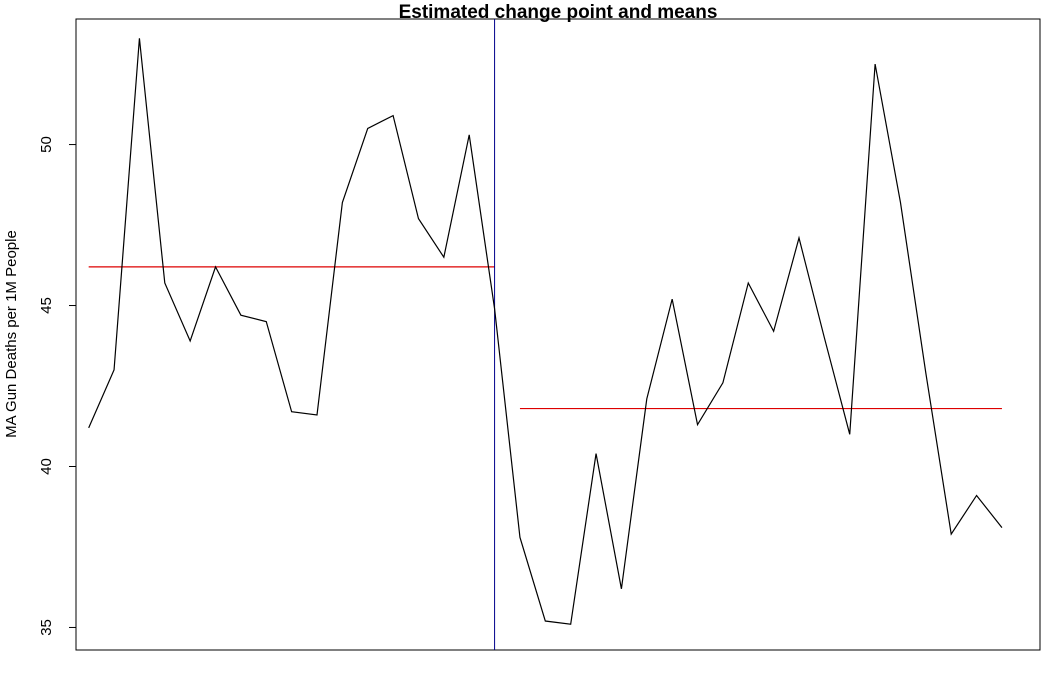  I want to click on y-tick-label: 40, so click(46, 466).